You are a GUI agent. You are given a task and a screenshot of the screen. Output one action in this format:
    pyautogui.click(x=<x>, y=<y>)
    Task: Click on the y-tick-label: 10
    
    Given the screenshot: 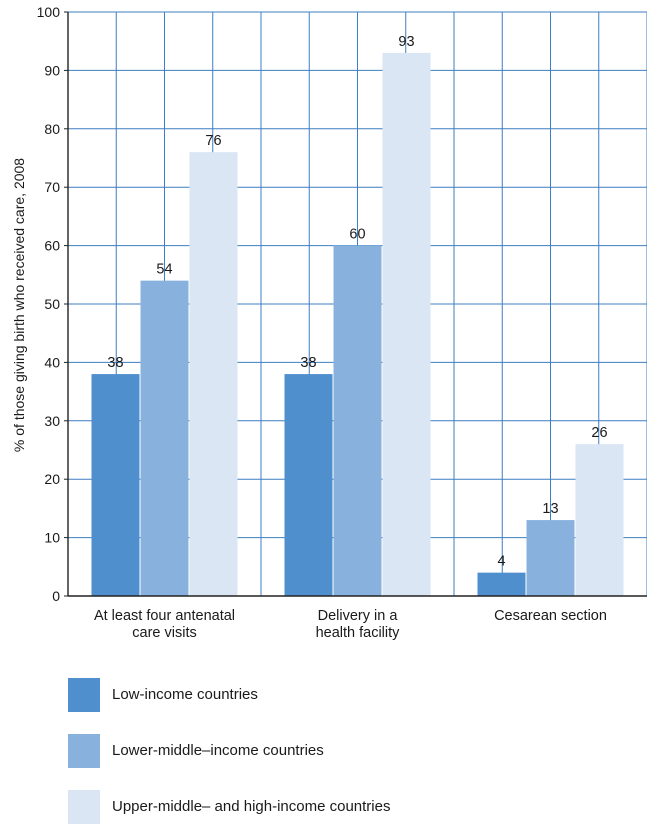 What is the action you would take?
    pyautogui.click(x=52, y=538)
    